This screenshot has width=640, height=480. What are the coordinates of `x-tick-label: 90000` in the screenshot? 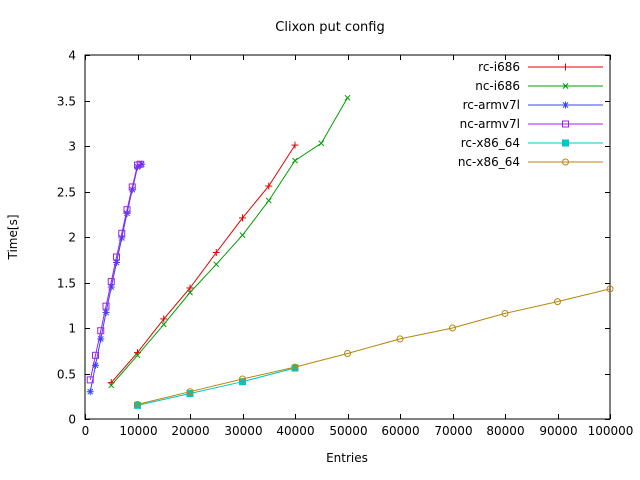 It's located at (558, 431).